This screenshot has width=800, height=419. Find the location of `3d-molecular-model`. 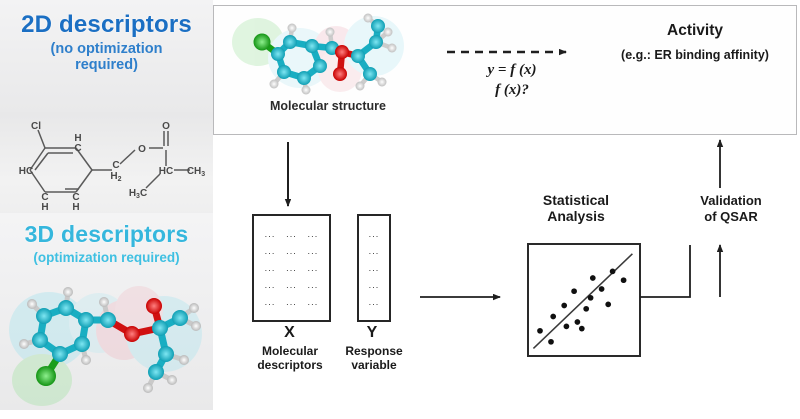

3d-molecular-model is located at coordinates (108, 337).